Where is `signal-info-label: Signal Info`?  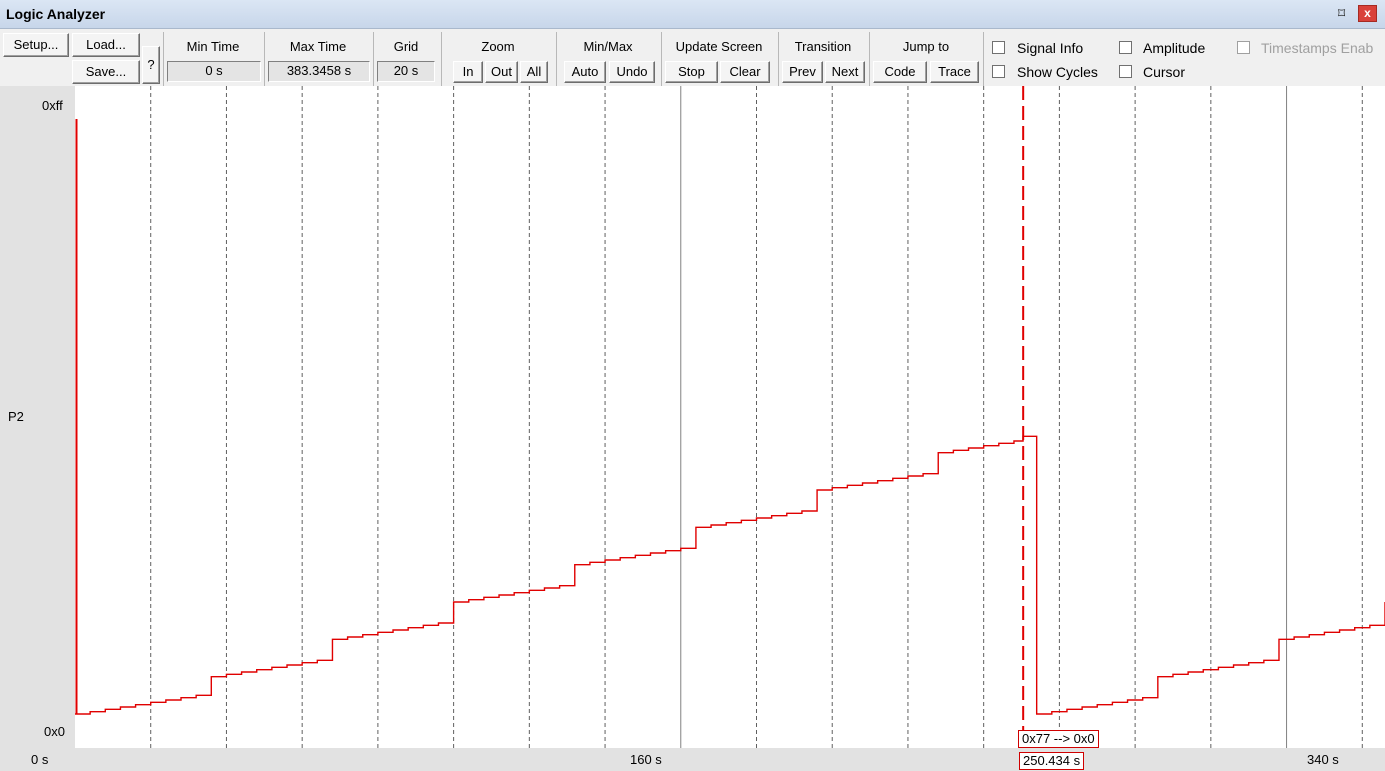 signal-info-label: Signal Info is located at coordinates (1050, 48).